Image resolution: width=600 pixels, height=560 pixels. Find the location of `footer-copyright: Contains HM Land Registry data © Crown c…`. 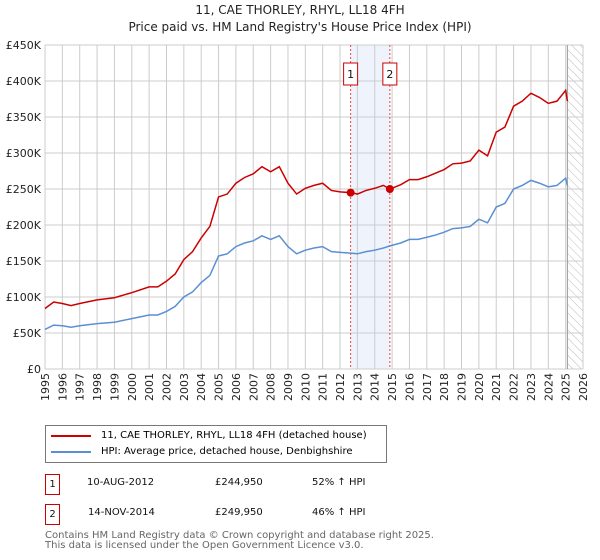

footer-copyright: Contains HM Land Registry data © Crown c… is located at coordinates (239, 535).